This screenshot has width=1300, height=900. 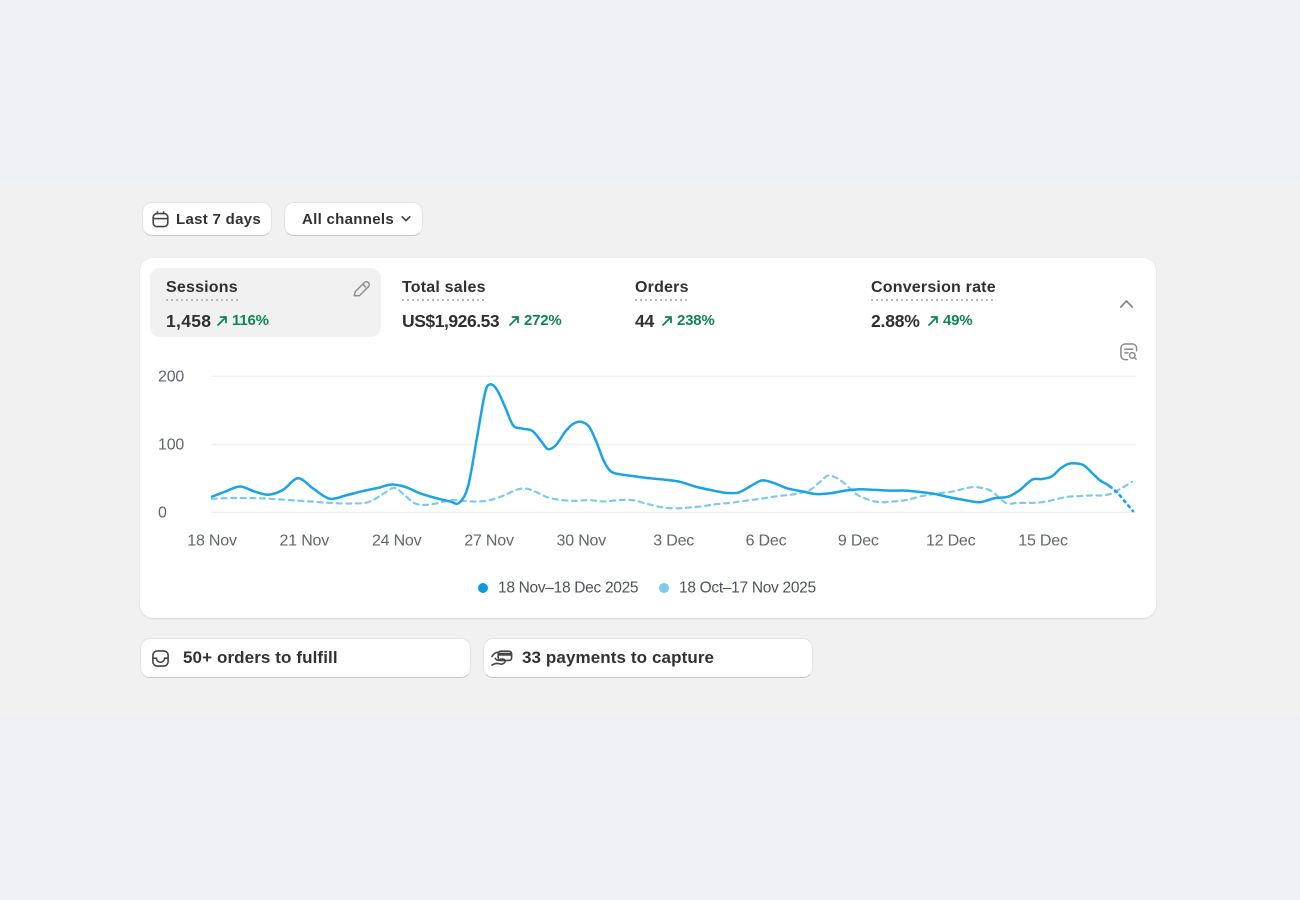 I want to click on svg-text: 100, so click(x=171, y=445).